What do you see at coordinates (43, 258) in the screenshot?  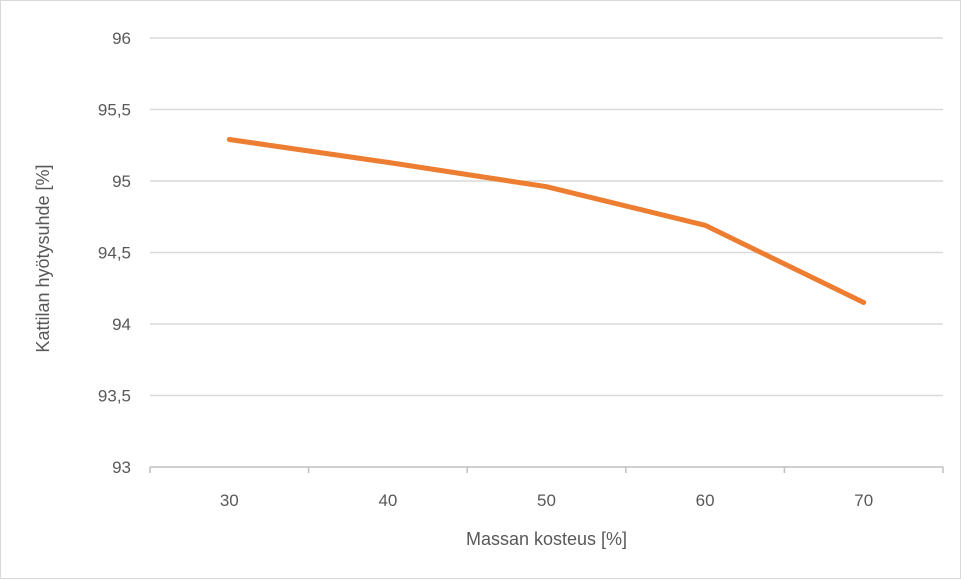 I see `y-axis-title: Kattilan hyötysuhde [%]` at bounding box center [43, 258].